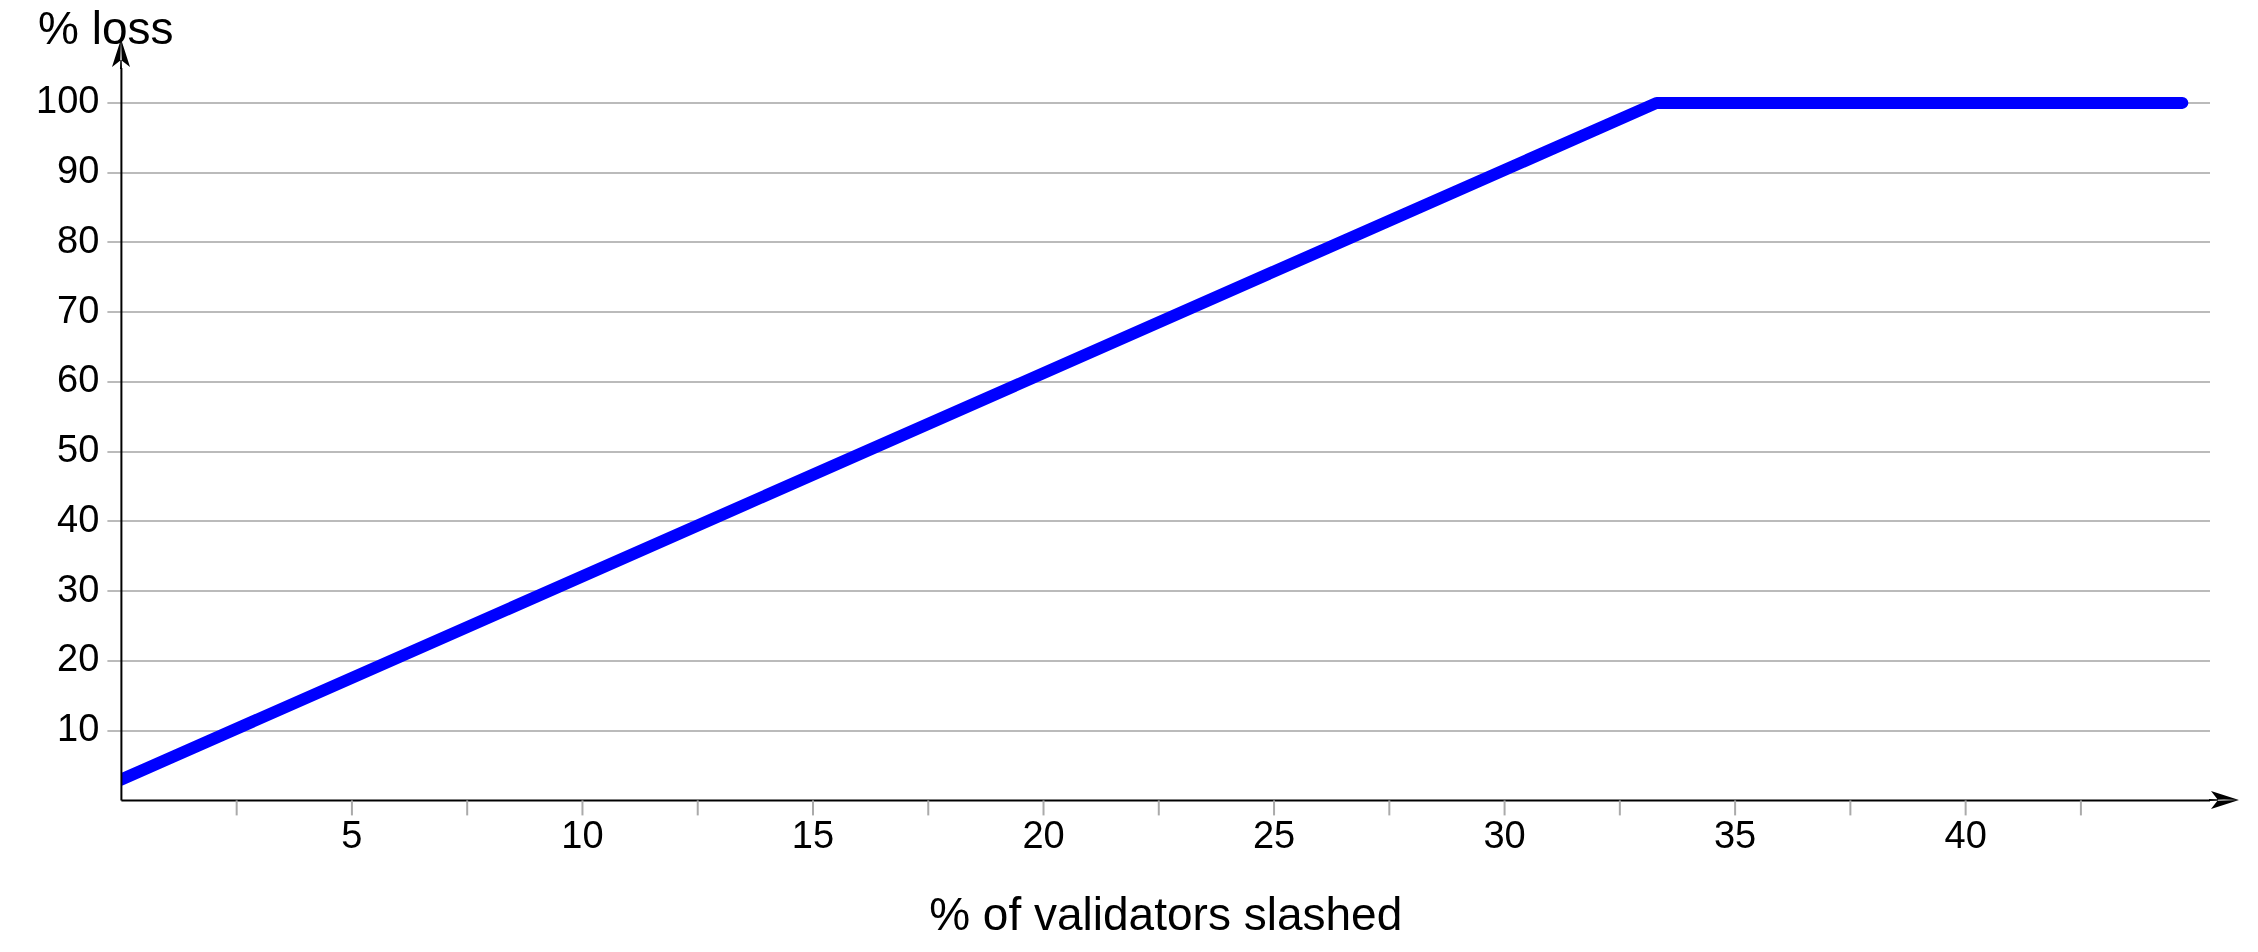  What do you see at coordinates (1043, 834) in the screenshot?
I see `x-tick-label: 20` at bounding box center [1043, 834].